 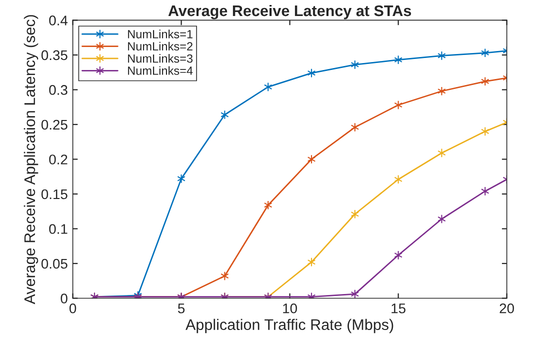 I want to click on y-tick-label: 0.2, so click(x=58, y=159).